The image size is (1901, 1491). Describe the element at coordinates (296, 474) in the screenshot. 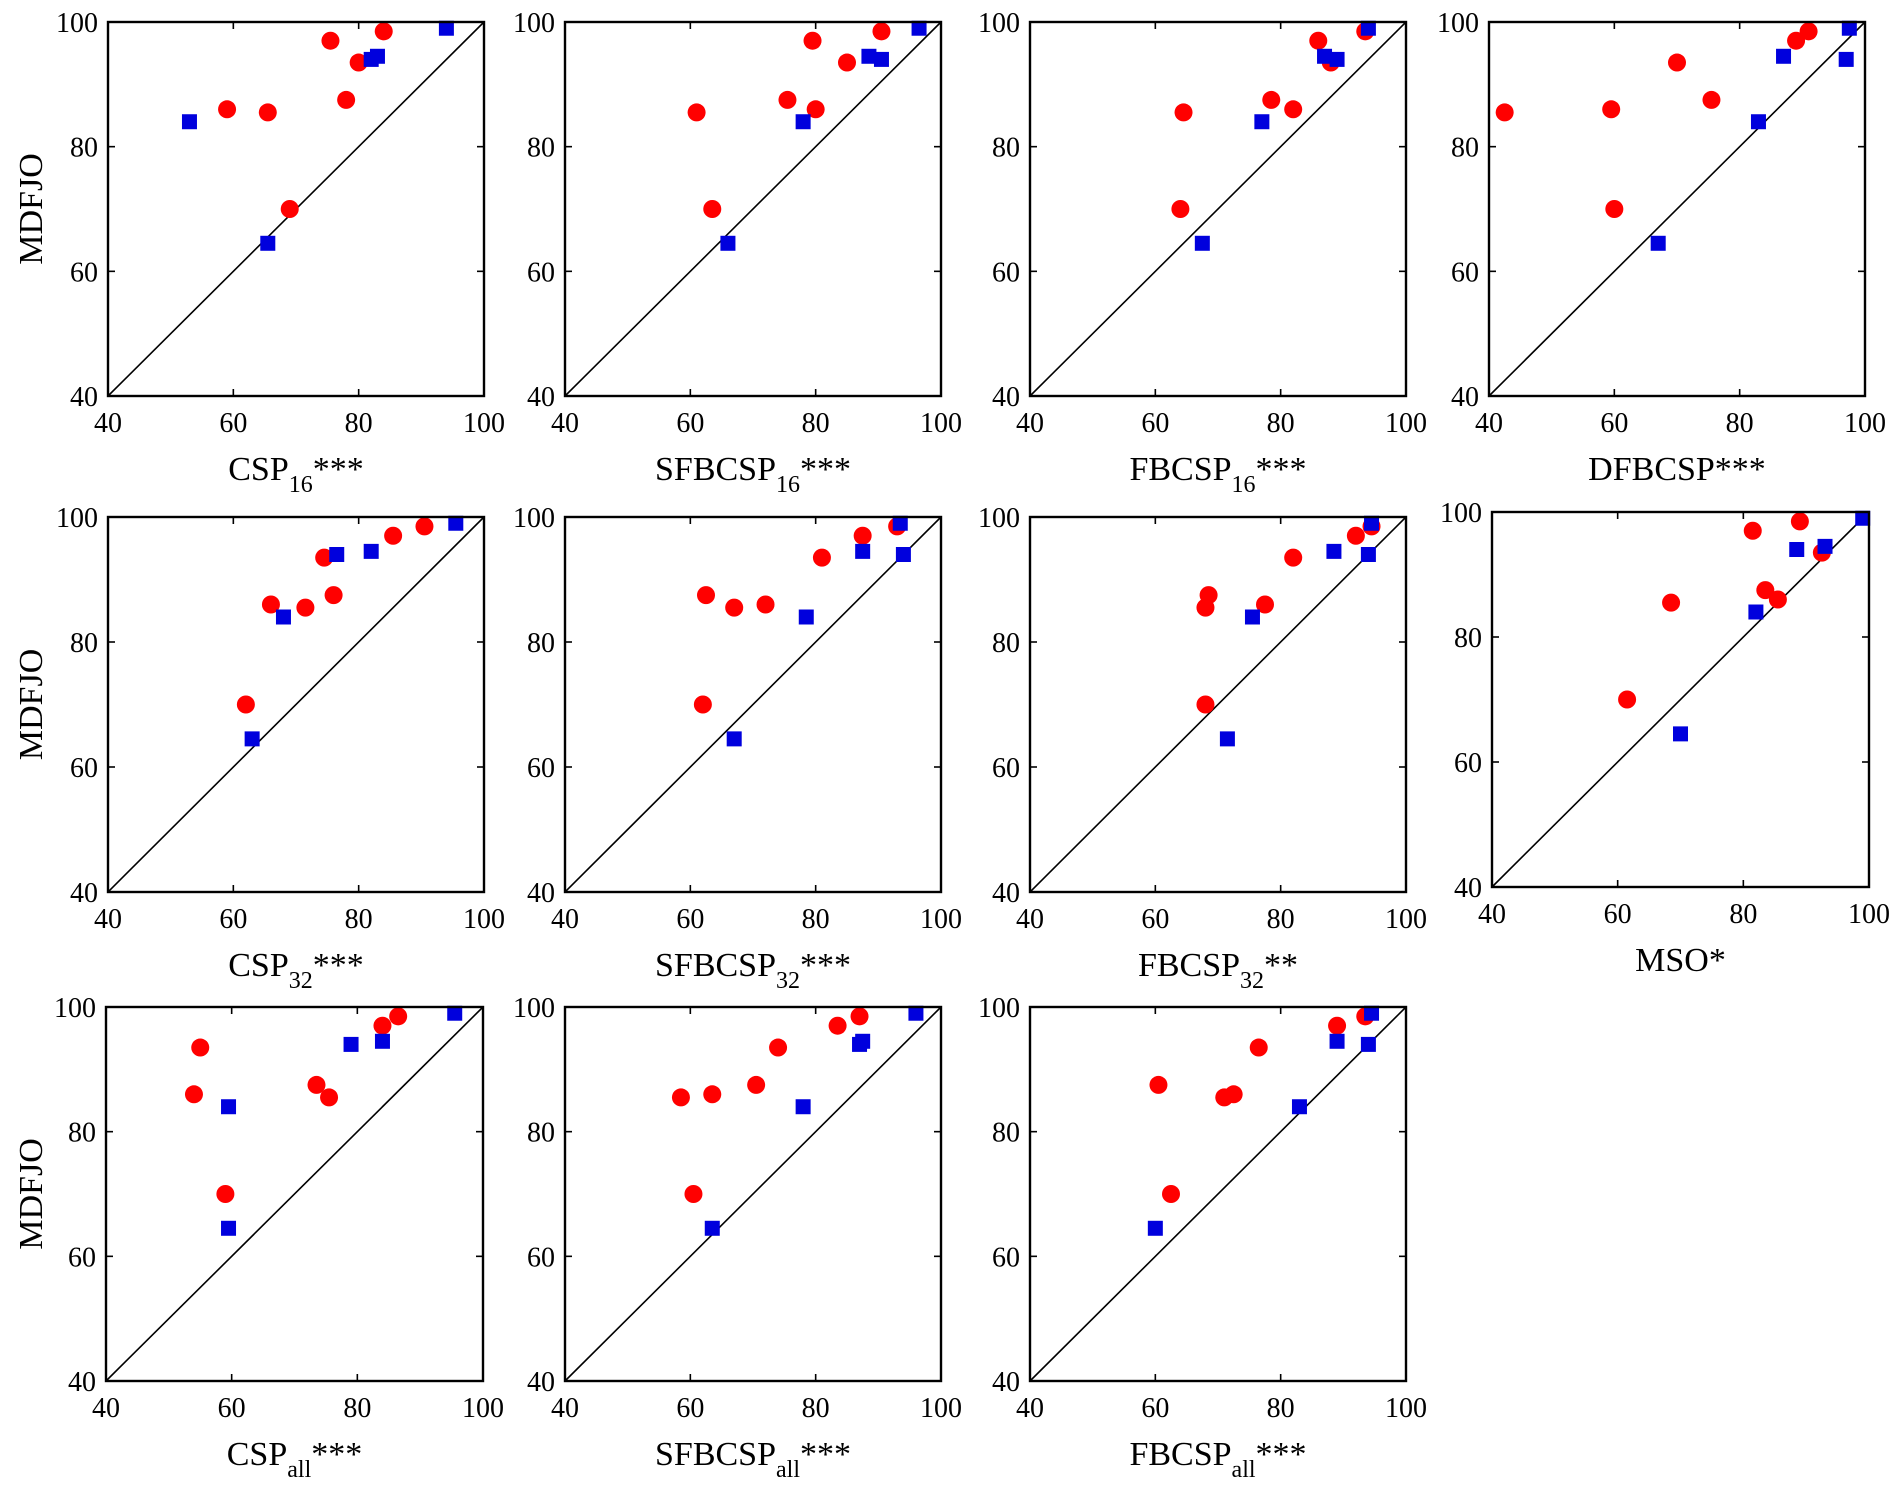

I see `x-axis-label: CSP16***` at that location.